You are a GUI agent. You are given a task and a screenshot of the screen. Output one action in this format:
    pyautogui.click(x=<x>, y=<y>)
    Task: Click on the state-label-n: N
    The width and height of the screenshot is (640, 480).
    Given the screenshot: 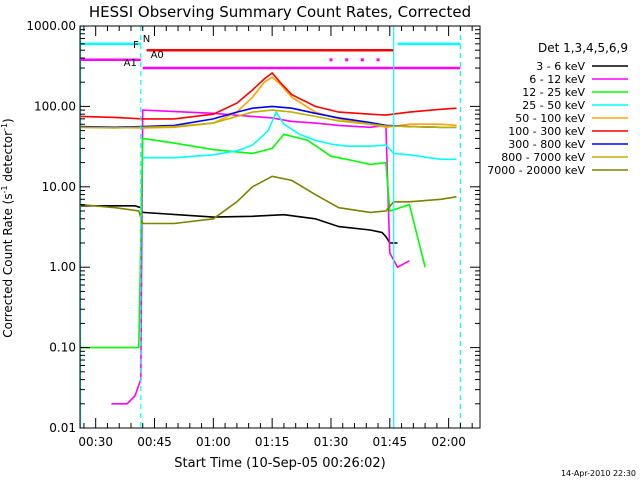 What is the action you would take?
    pyautogui.click(x=146, y=39)
    